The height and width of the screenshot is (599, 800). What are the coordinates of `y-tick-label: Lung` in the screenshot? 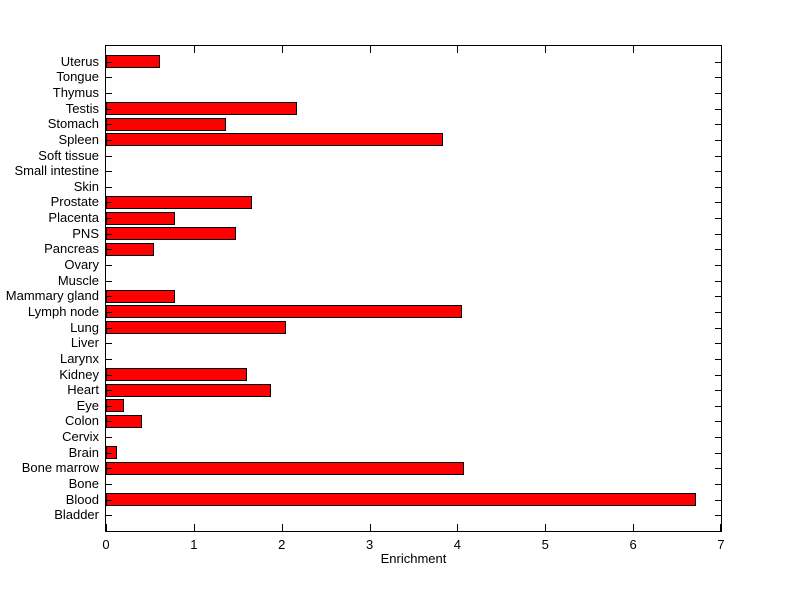 It's located at (84, 327).